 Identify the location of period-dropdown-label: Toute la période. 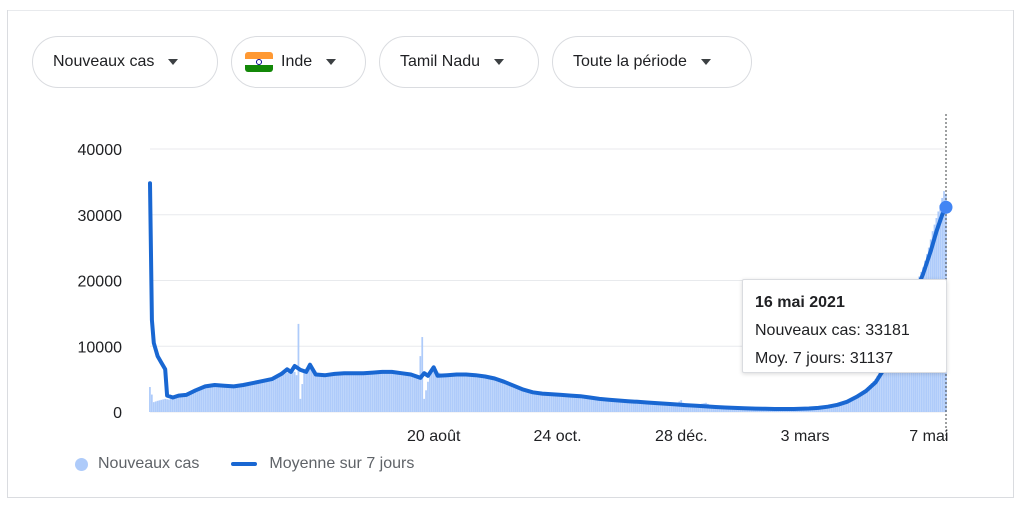
(630, 61).